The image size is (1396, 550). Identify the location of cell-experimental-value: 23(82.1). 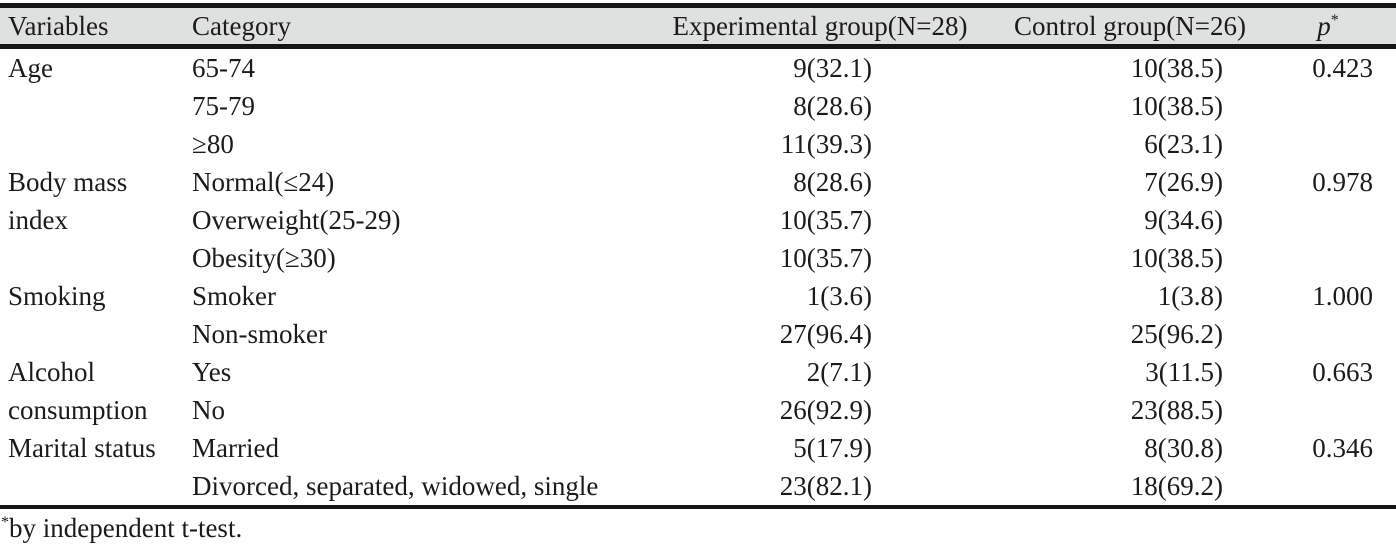
(825, 486).